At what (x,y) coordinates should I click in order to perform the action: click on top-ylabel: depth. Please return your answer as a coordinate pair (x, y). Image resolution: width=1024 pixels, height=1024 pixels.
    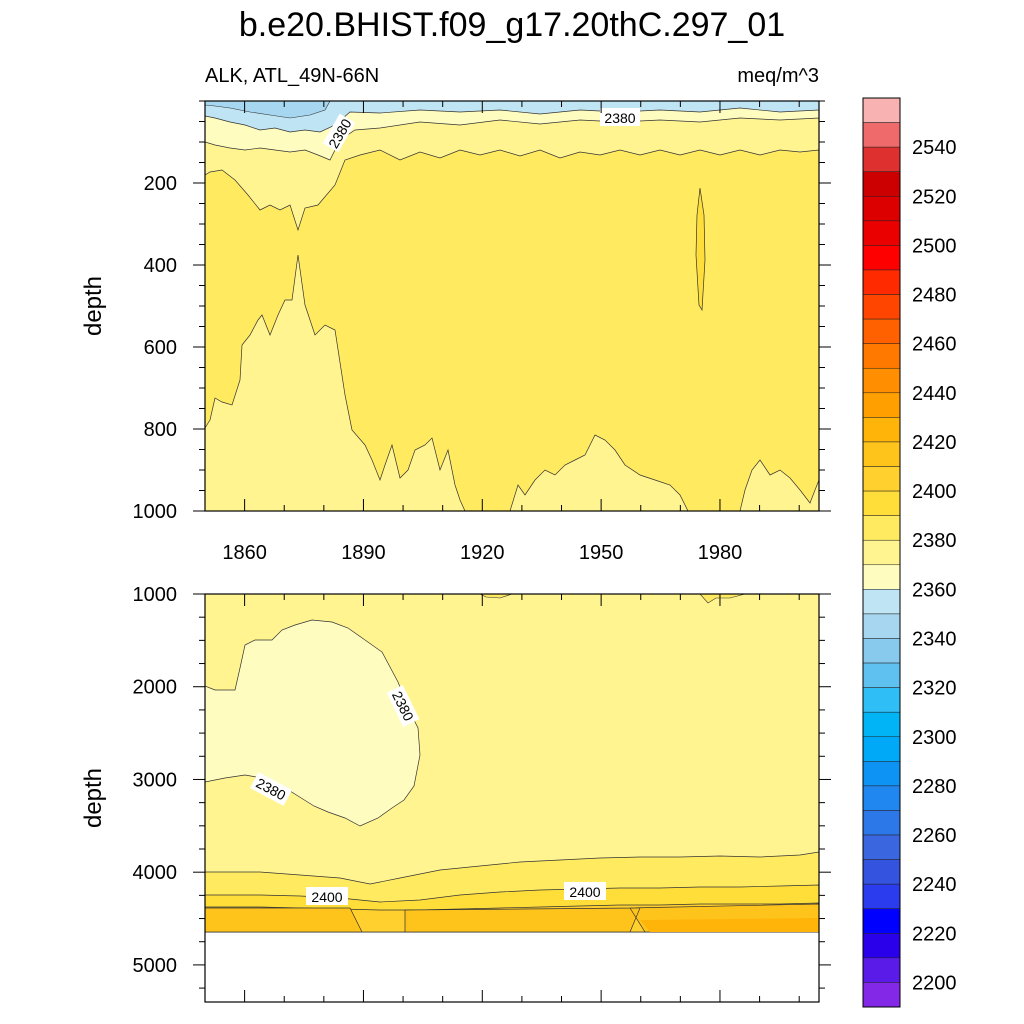
    Looking at the image, I should click on (93, 306).